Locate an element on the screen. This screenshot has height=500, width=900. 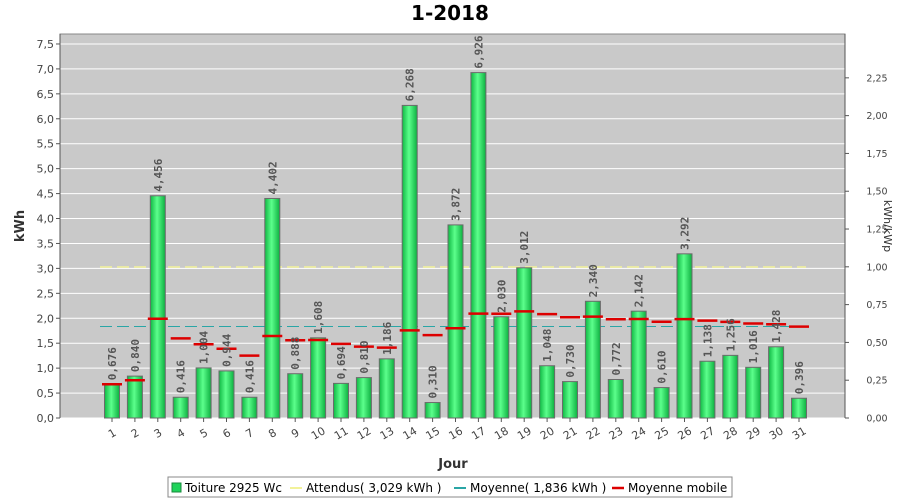
y-tick-label: 7,0 is located at coordinates (46, 69).